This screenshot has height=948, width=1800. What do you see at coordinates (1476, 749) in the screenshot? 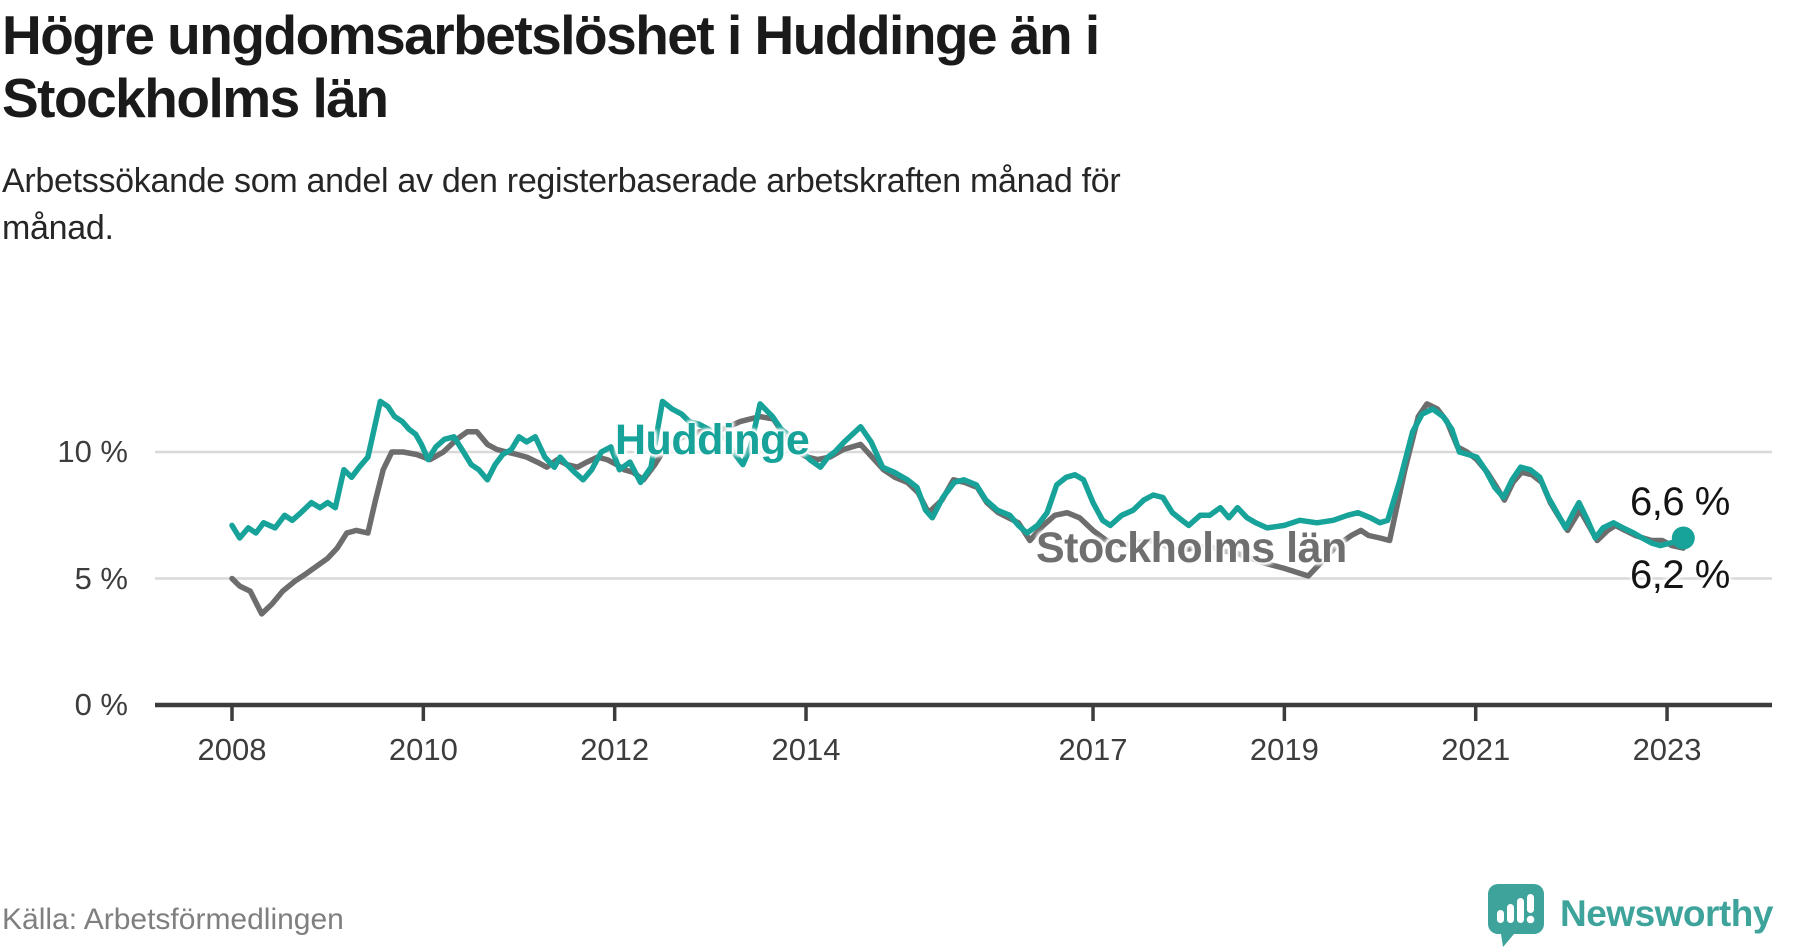
I see `x-tick-label: 2021` at bounding box center [1476, 749].